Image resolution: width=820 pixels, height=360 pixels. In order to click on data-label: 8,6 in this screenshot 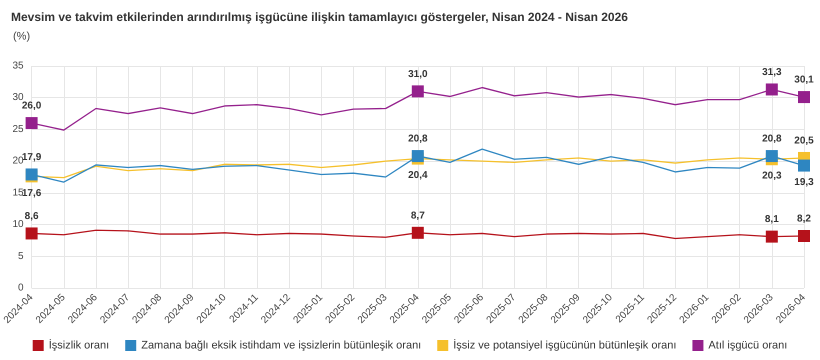, I will do `click(31, 216)`.